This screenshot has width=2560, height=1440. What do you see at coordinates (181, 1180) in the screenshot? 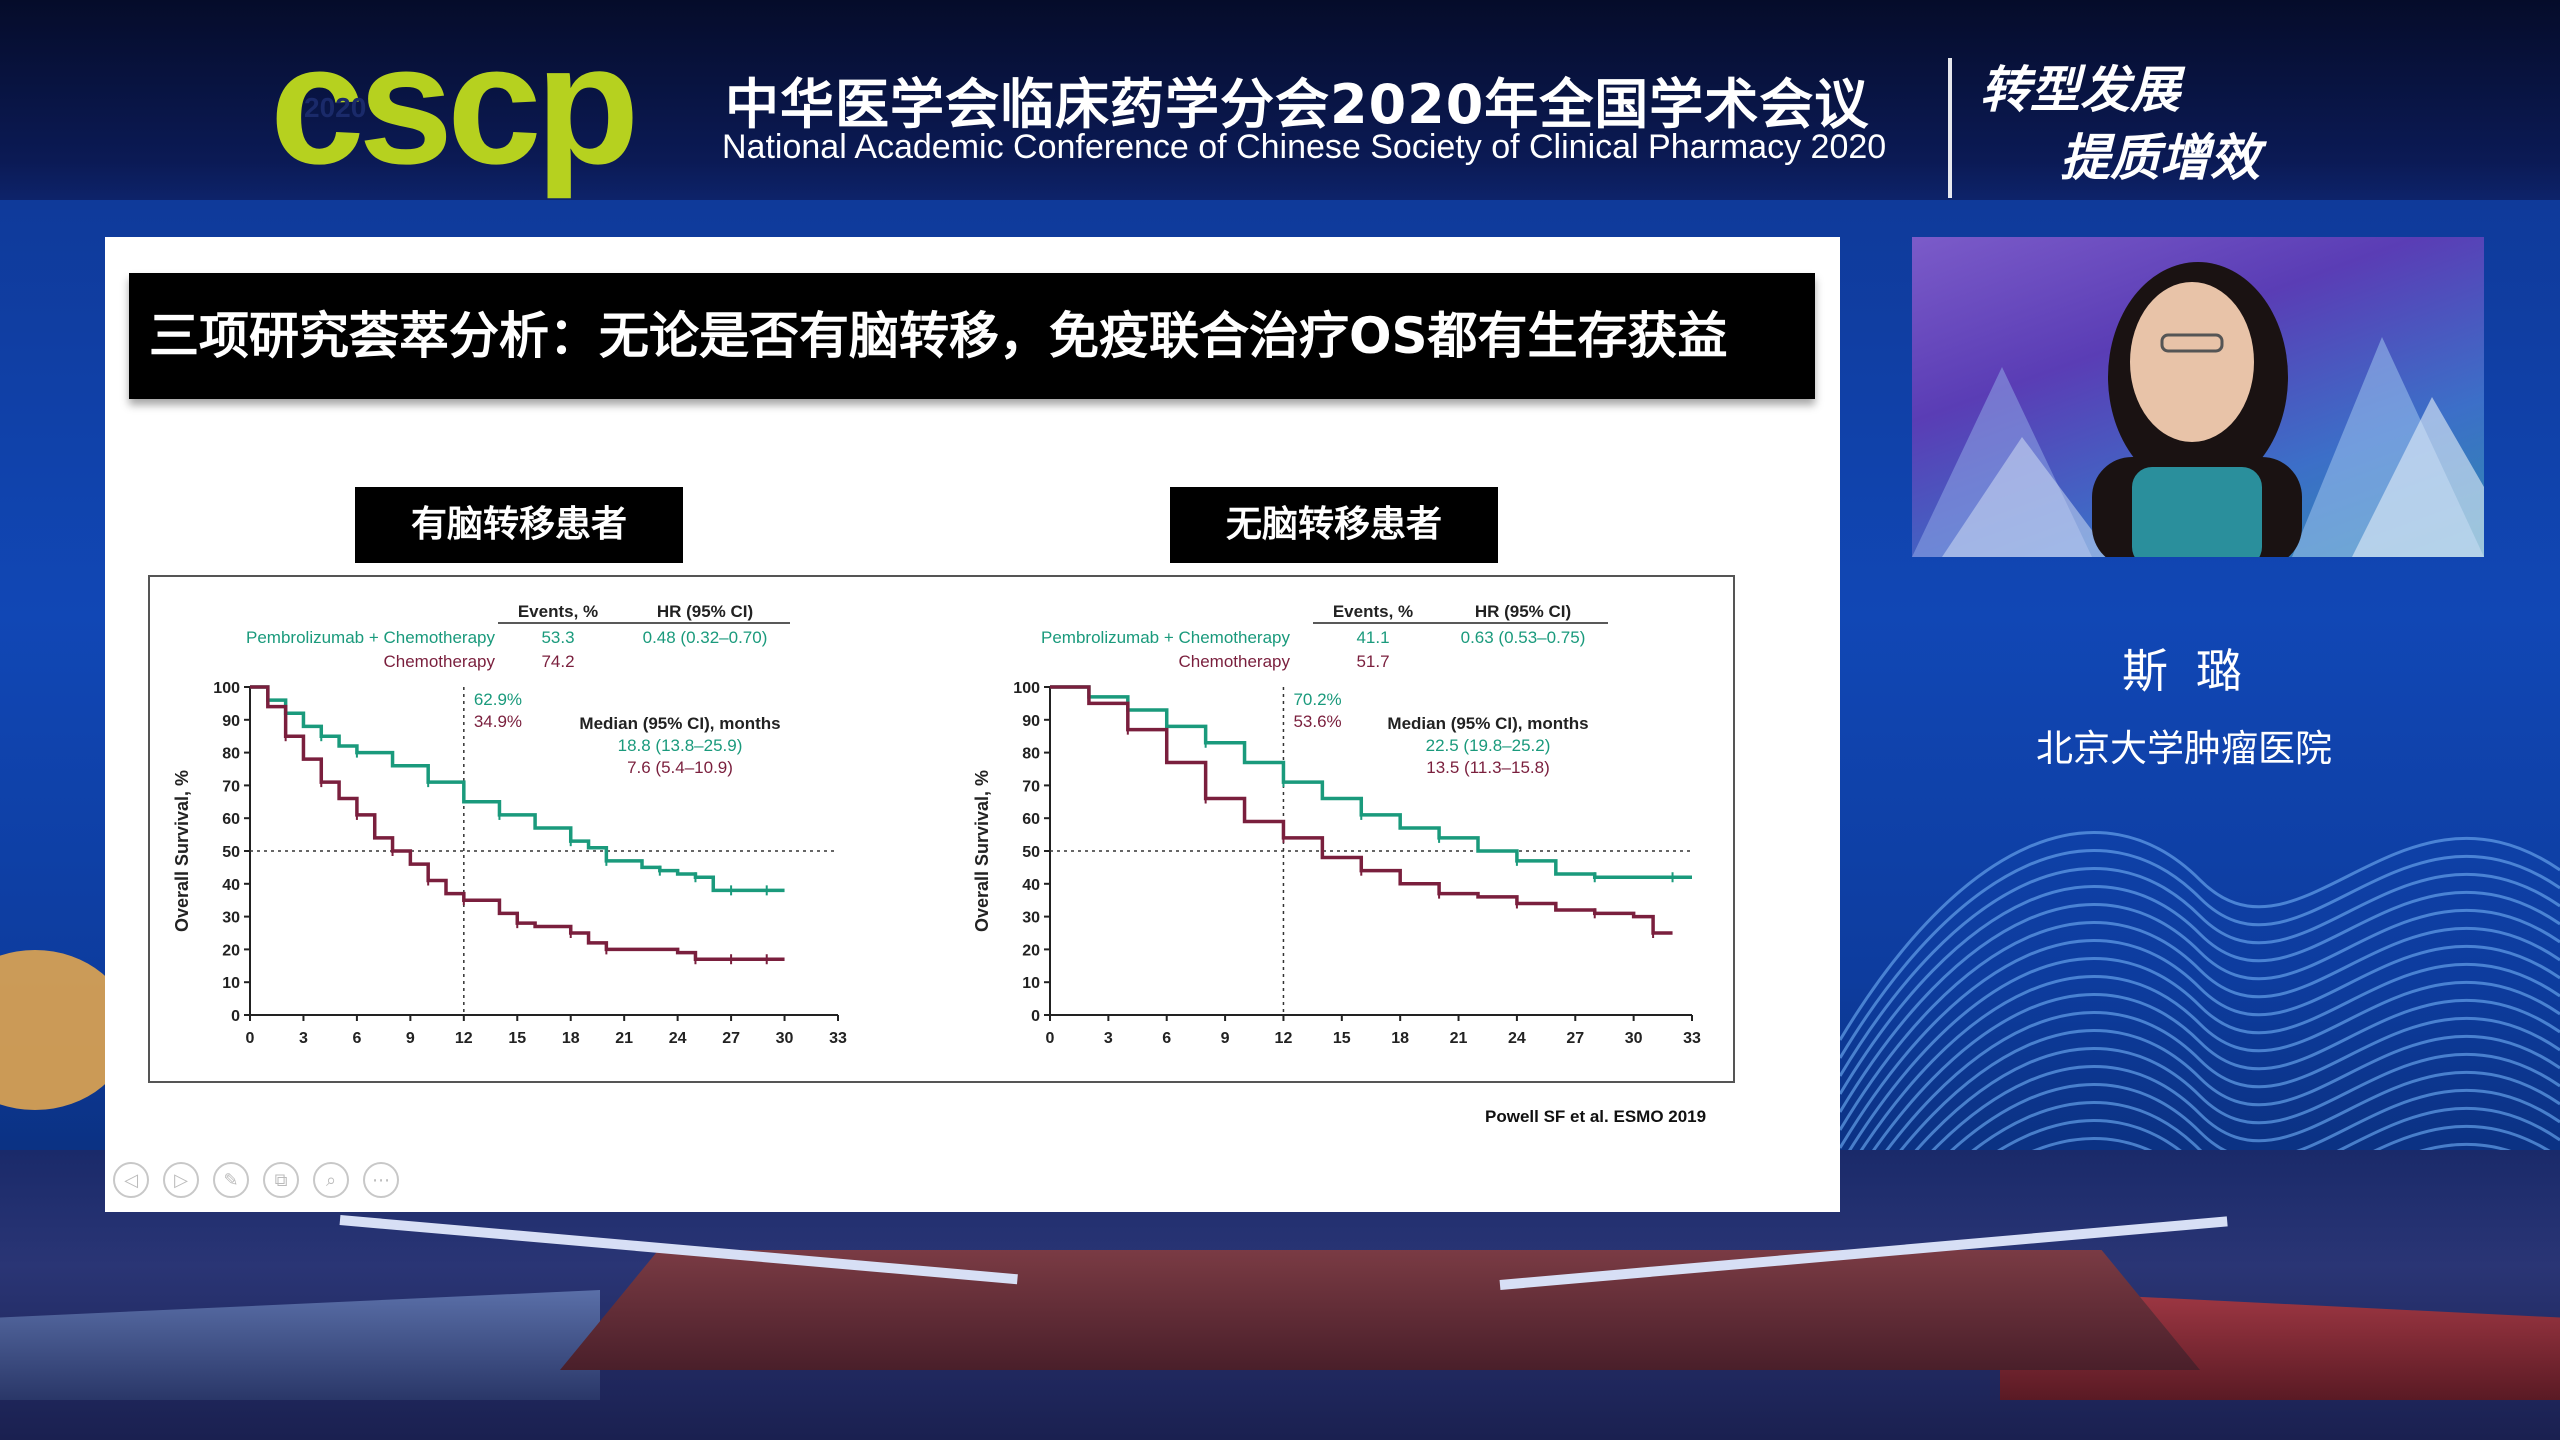
I see `next-icon: ▷` at bounding box center [181, 1180].